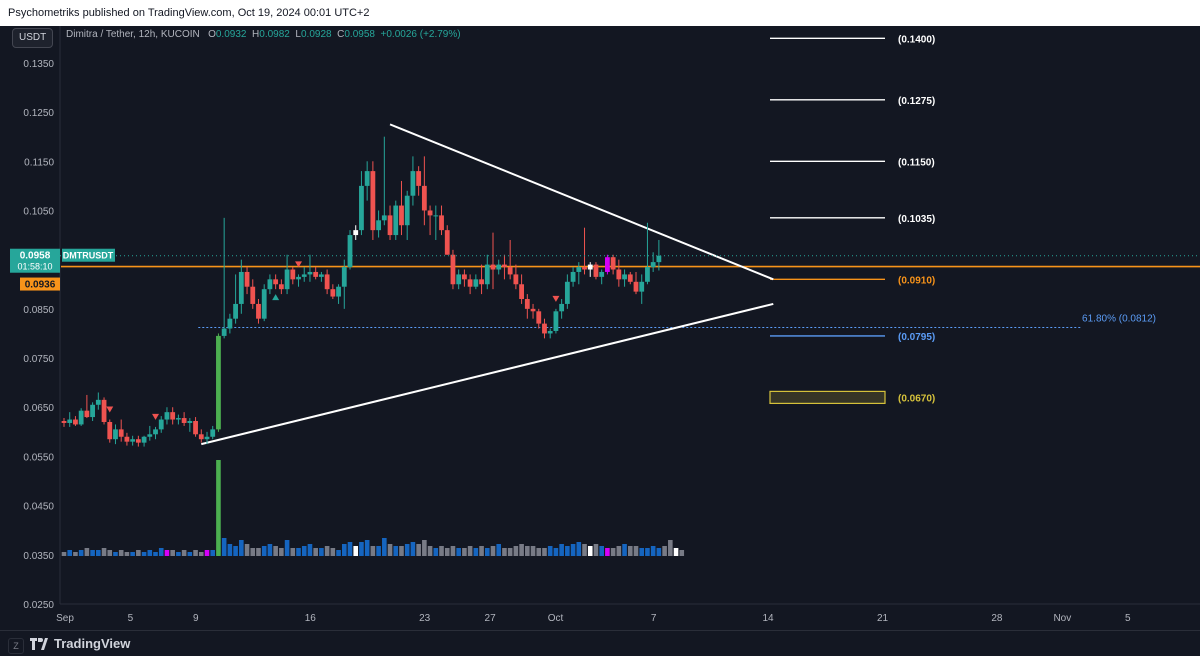 This screenshot has width=1200, height=656. I want to click on countdown-timer: 01:58:10, so click(34, 267).